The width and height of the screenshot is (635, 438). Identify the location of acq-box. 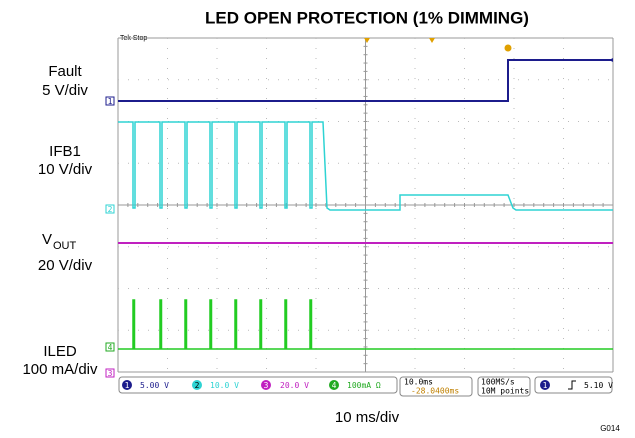
(504, 386).